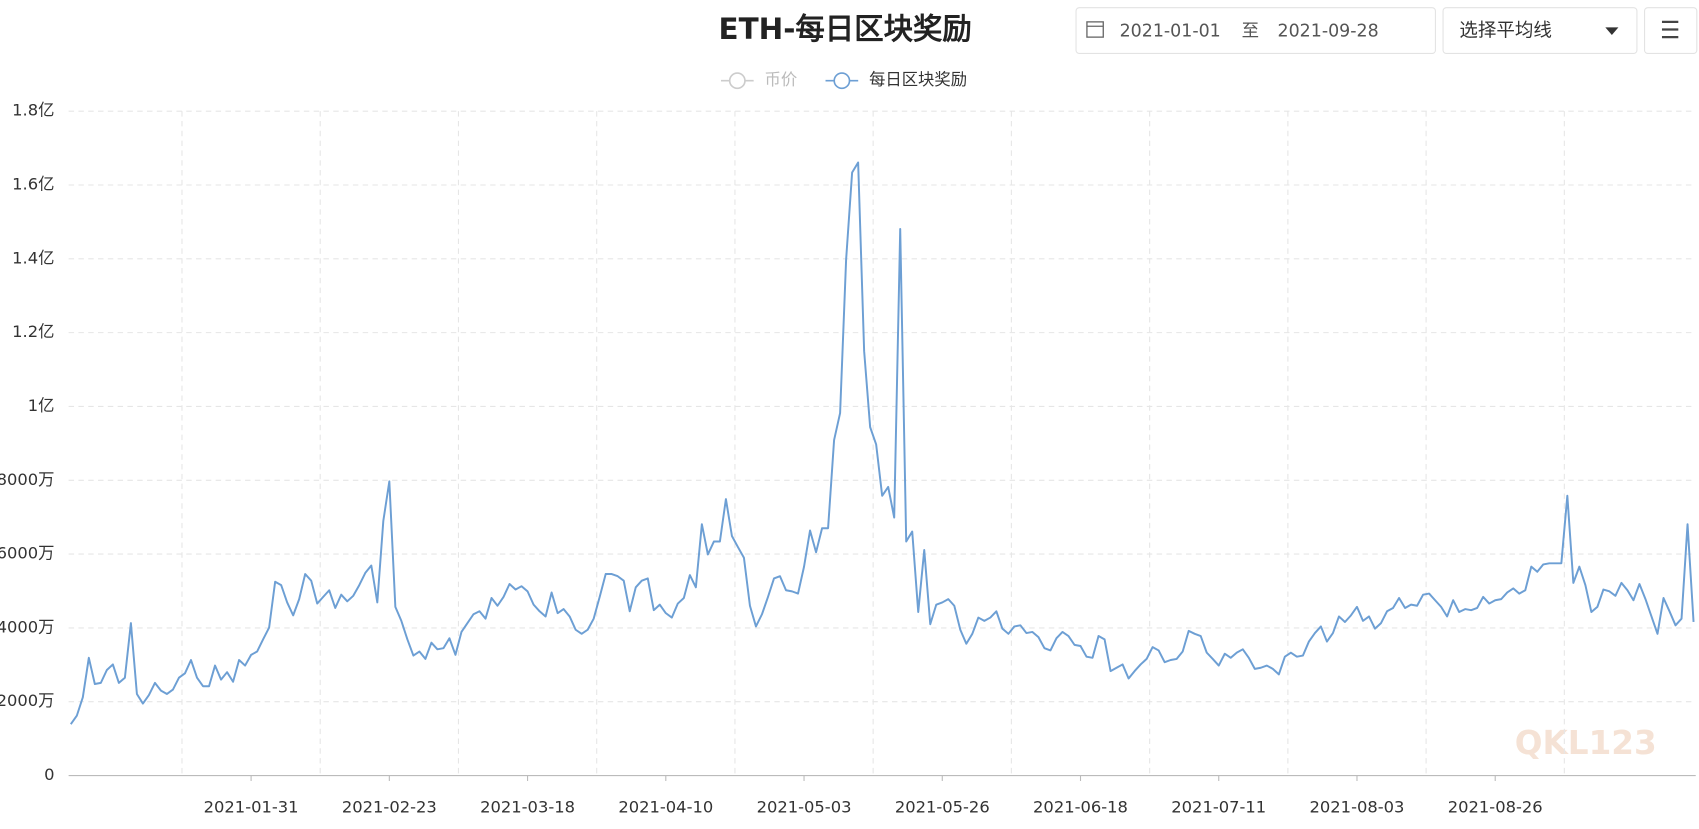  I want to click on y-tick-label: 1.8亿, so click(33, 110).